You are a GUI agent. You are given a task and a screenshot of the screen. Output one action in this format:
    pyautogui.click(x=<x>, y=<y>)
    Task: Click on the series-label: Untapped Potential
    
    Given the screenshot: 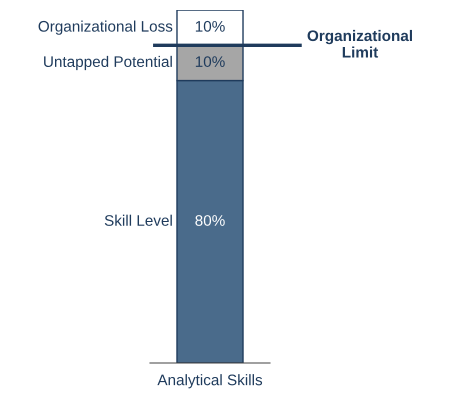 What is the action you would take?
    pyautogui.click(x=108, y=63)
    